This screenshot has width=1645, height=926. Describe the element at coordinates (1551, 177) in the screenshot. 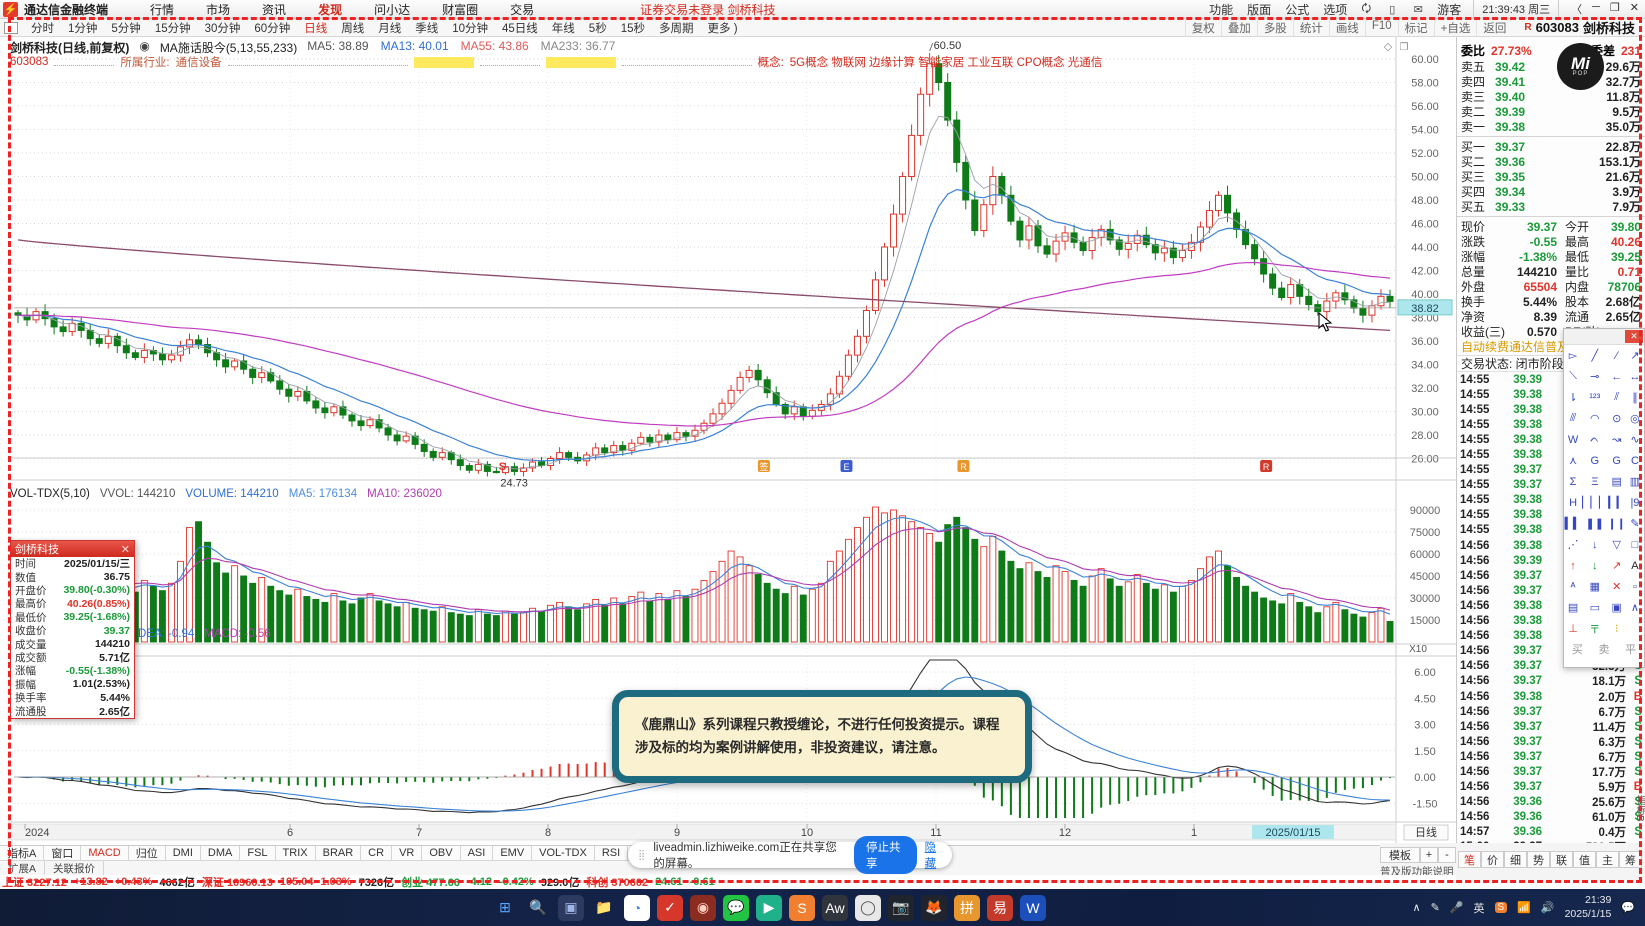

I see `buy-level-row: 买三 39.35 21.6万` at that location.